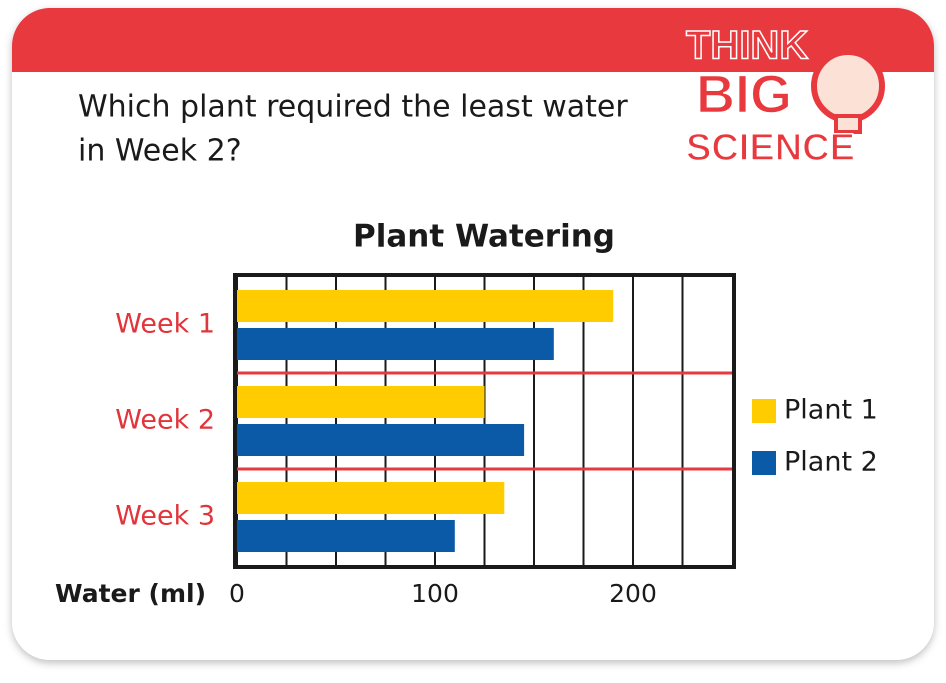 Image resolution: width=946 pixels, height=683 pixels. What do you see at coordinates (770, 148) in the screenshot?
I see `logo-text: SCIENCE` at bounding box center [770, 148].